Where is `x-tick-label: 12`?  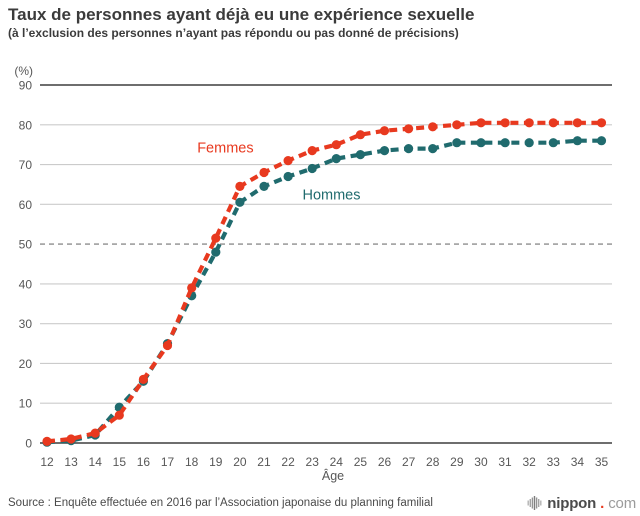 x-tick-label: 12 is located at coordinates (47, 462).